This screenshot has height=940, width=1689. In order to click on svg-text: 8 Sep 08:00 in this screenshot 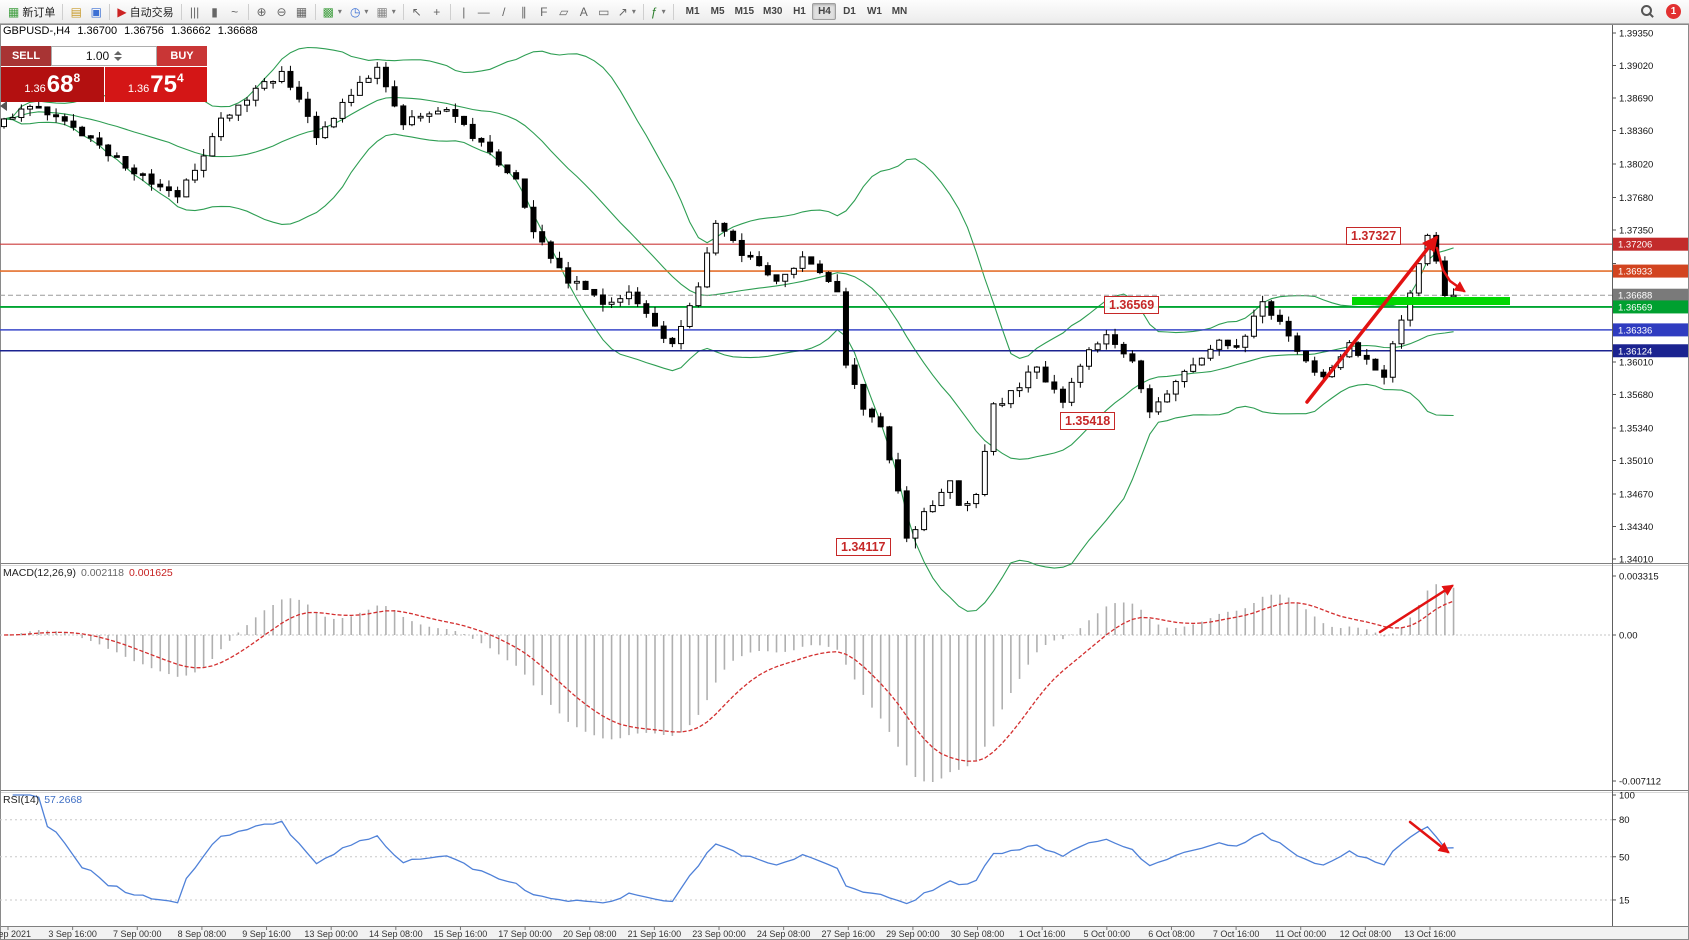, I will do `click(202, 934)`.